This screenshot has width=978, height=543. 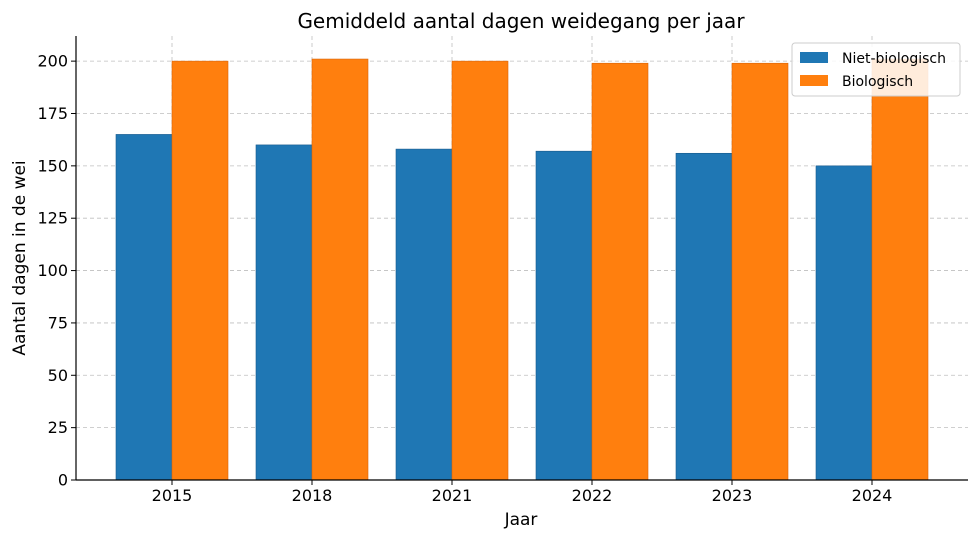 I want to click on legend-swatch-biologisch, so click(x=814, y=80).